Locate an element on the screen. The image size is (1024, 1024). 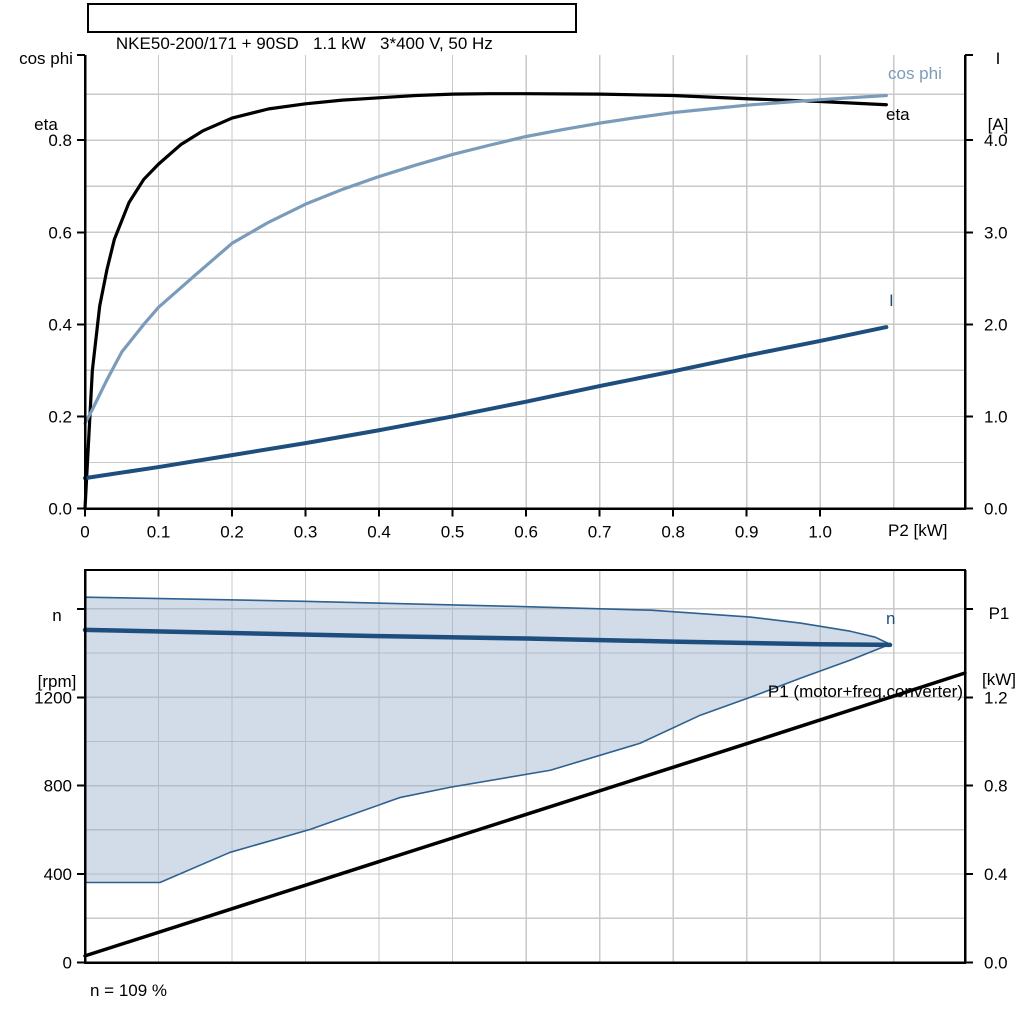
y-left-tick-label: 800 is located at coordinates (58, 786).